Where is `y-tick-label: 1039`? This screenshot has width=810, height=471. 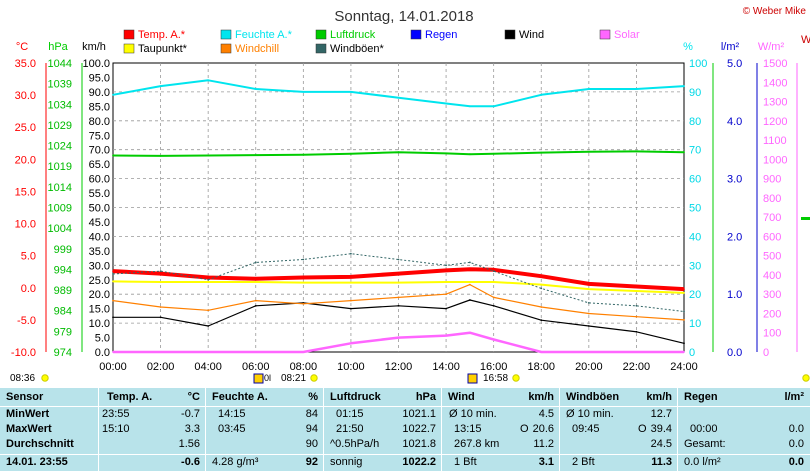 y-tick-label: 1039 is located at coordinates (60, 85).